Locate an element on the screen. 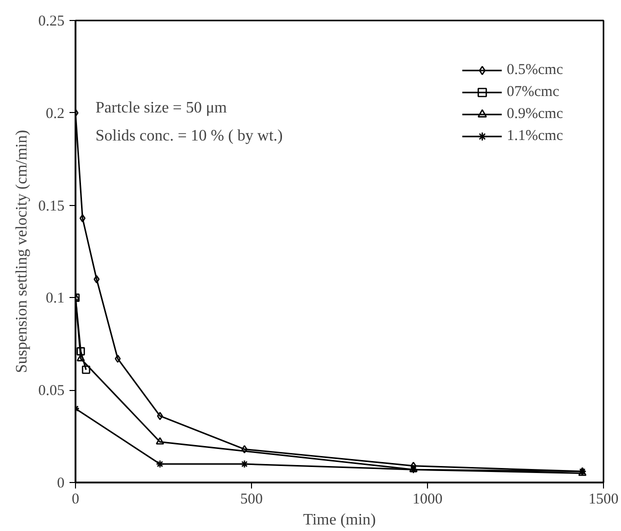 The height and width of the screenshot is (531, 621). x-tick-label: 0 is located at coordinates (76, 500).